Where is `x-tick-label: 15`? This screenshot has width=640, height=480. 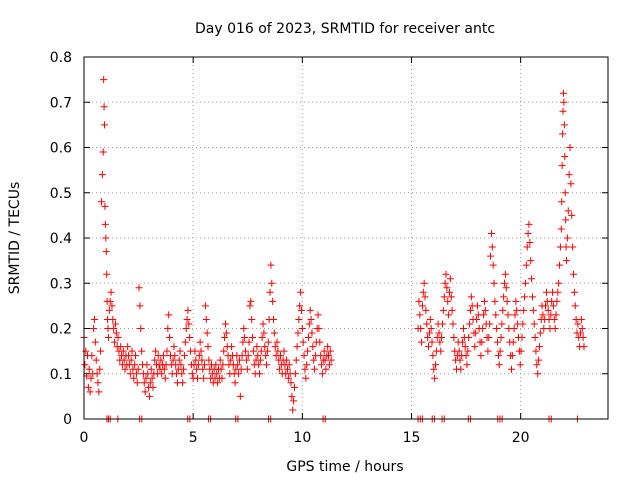
x-tick-label: 15 is located at coordinates (412, 438).